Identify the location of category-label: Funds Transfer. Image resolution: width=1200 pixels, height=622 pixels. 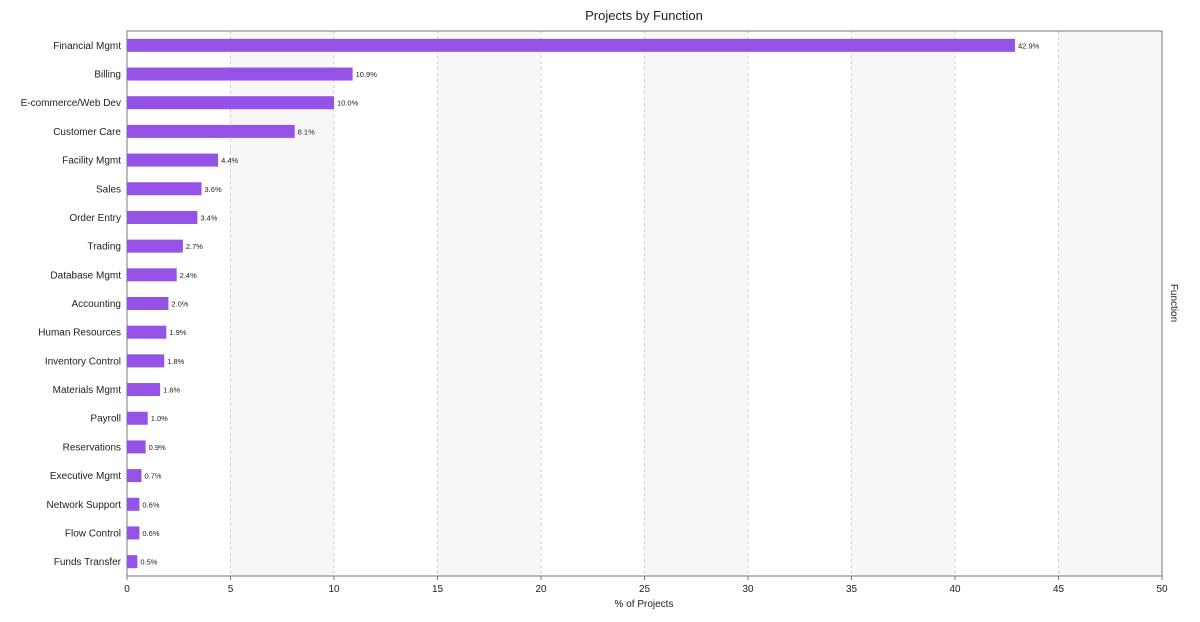
(88, 562).